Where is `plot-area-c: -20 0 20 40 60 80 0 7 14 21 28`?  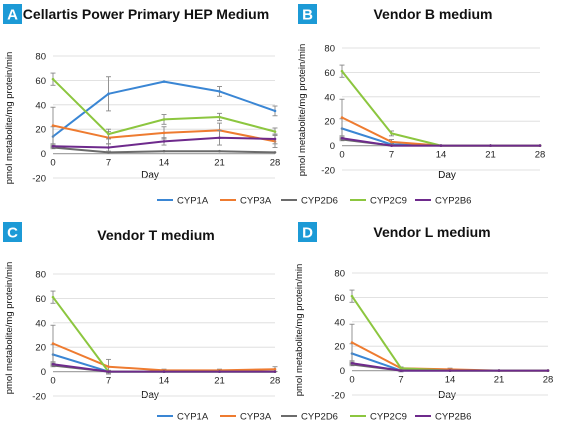
plot-area-c: -20 0 20 40 60 80 0 7 14 21 28 is located at coordinates (156, 336).